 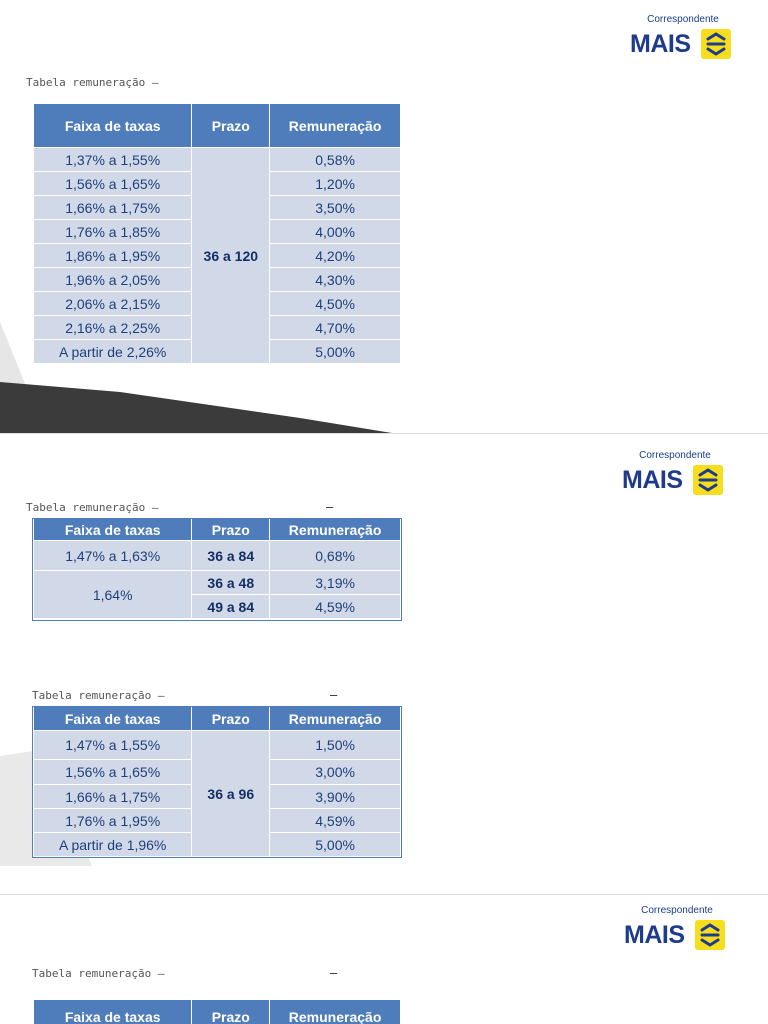 I want to click on faixa-cell: 2,16% a 2,25%, so click(x=112, y=327).